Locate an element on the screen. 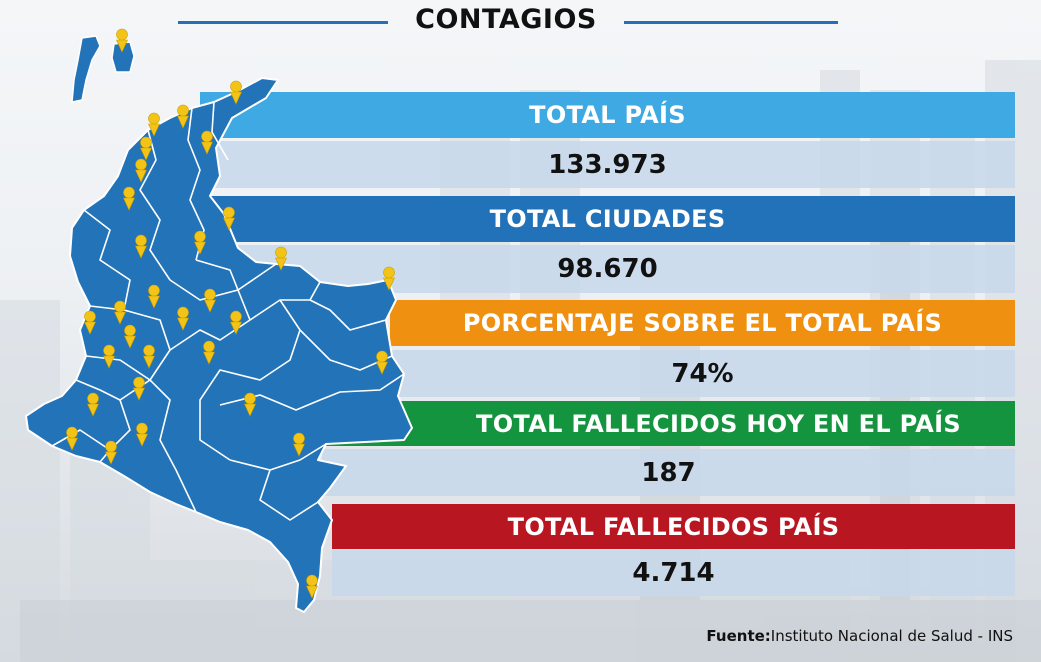 The image size is (1041, 662). source-prefix: Fuente: is located at coordinates (738, 636).